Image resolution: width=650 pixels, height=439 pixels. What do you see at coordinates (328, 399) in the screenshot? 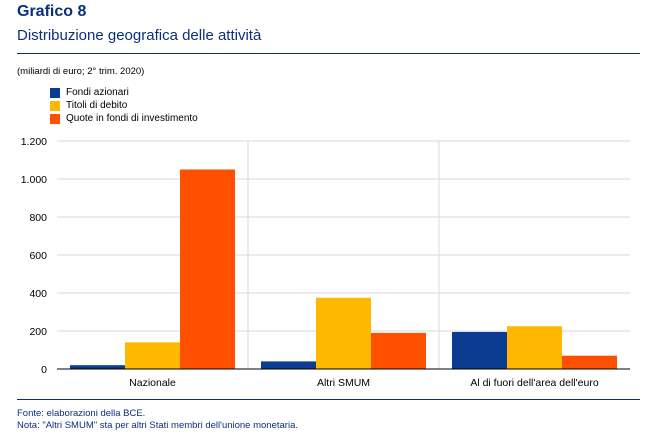
I see `footer-divider` at bounding box center [328, 399].